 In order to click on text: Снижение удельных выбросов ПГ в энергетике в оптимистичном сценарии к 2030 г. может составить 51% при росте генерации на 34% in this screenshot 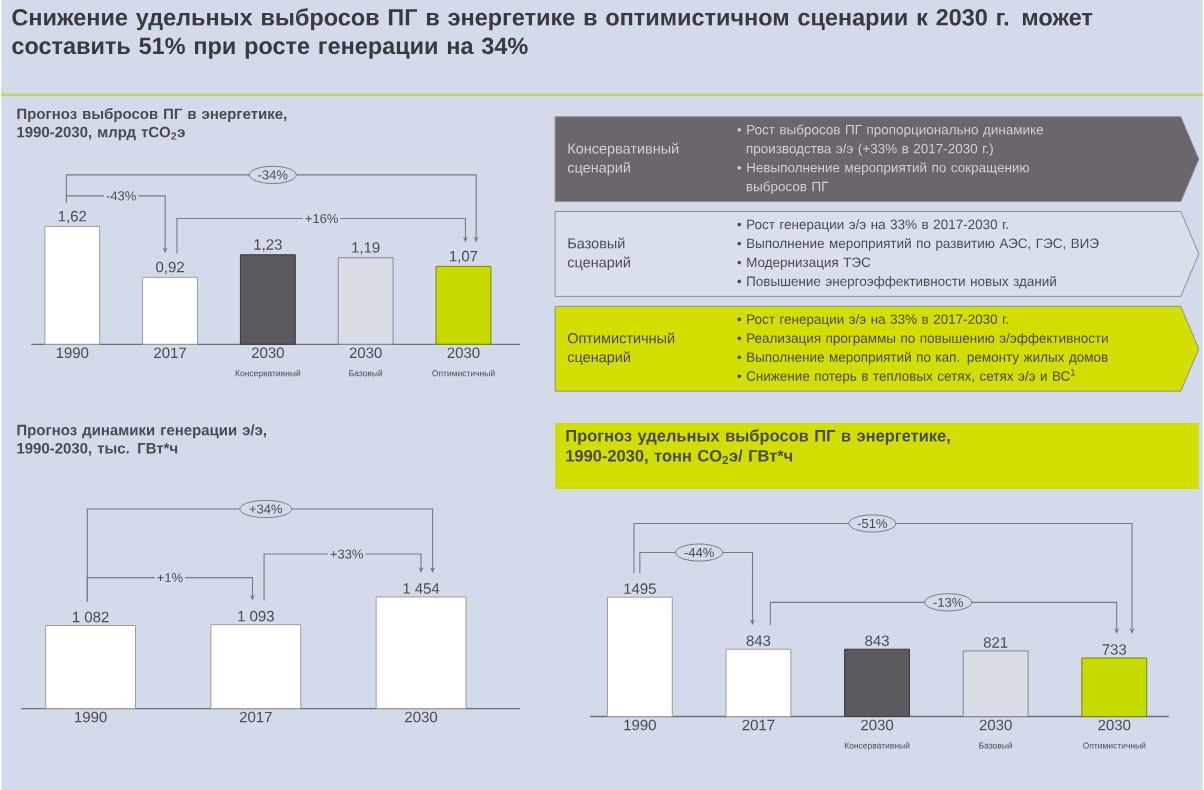, I will do `click(552, 33)`.